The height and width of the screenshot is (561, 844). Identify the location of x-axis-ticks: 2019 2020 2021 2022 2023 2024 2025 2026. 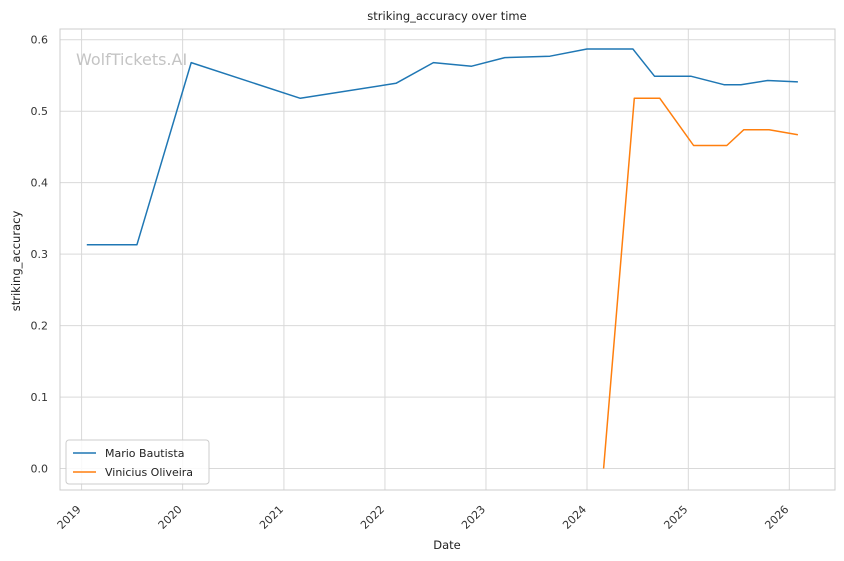
(423, 517).